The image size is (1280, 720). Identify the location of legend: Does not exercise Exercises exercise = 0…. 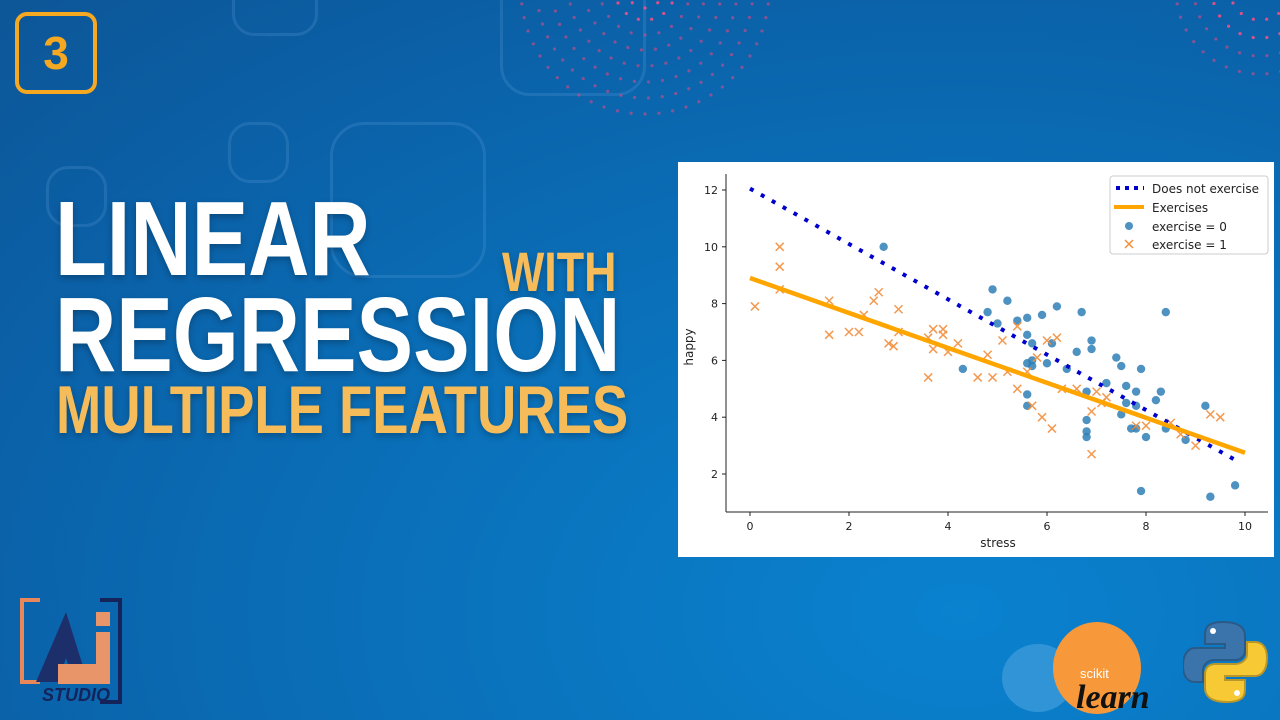
(1189, 215).